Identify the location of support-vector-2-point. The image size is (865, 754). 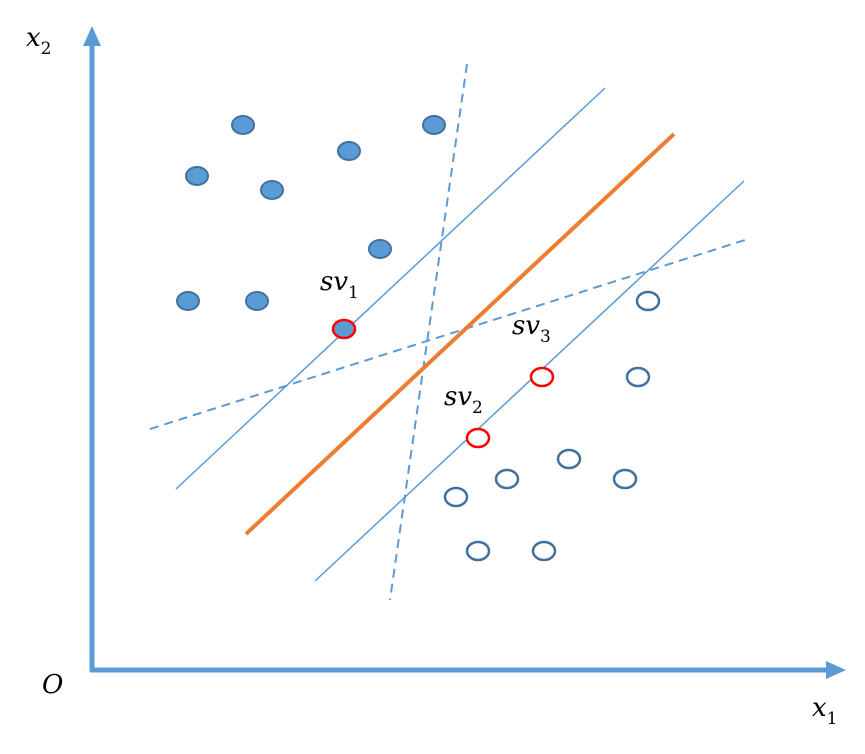
(478, 438).